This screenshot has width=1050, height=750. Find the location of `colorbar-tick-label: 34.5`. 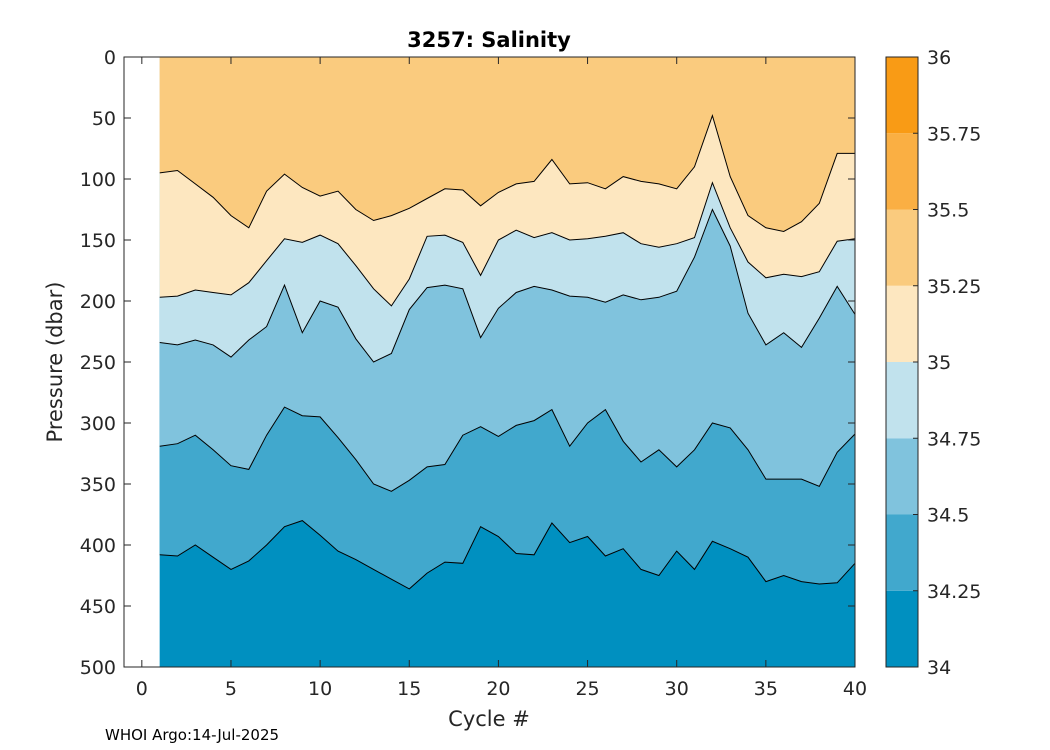

colorbar-tick-label: 34.5 is located at coordinates (948, 516).